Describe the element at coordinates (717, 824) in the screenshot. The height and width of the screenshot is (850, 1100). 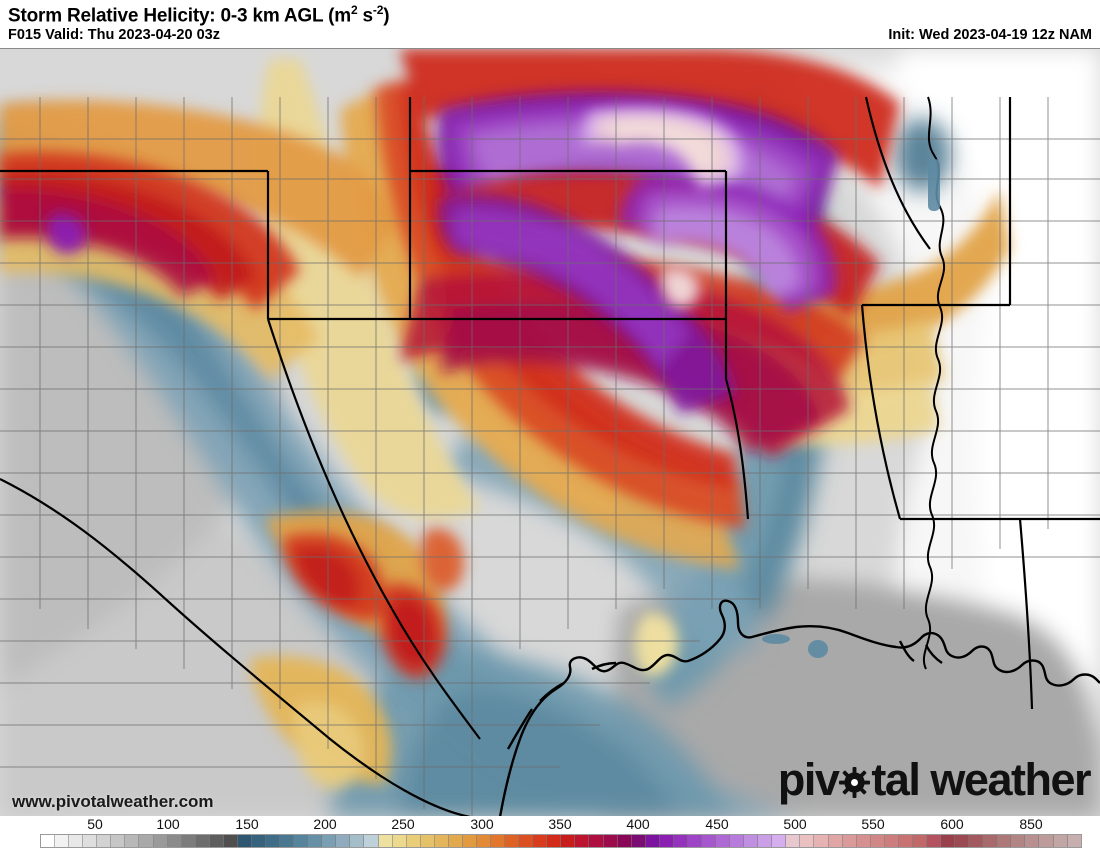
I see `colorbar-tick-label: 450` at that location.